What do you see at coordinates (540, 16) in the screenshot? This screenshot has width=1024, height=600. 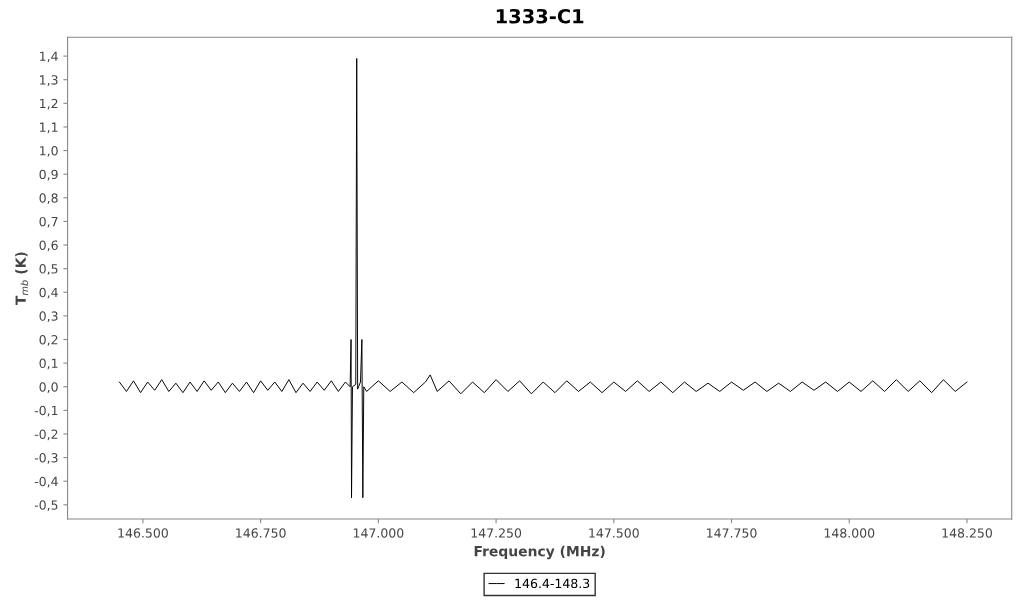 I see `chart-title: 1333-C1` at bounding box center [540, 16].